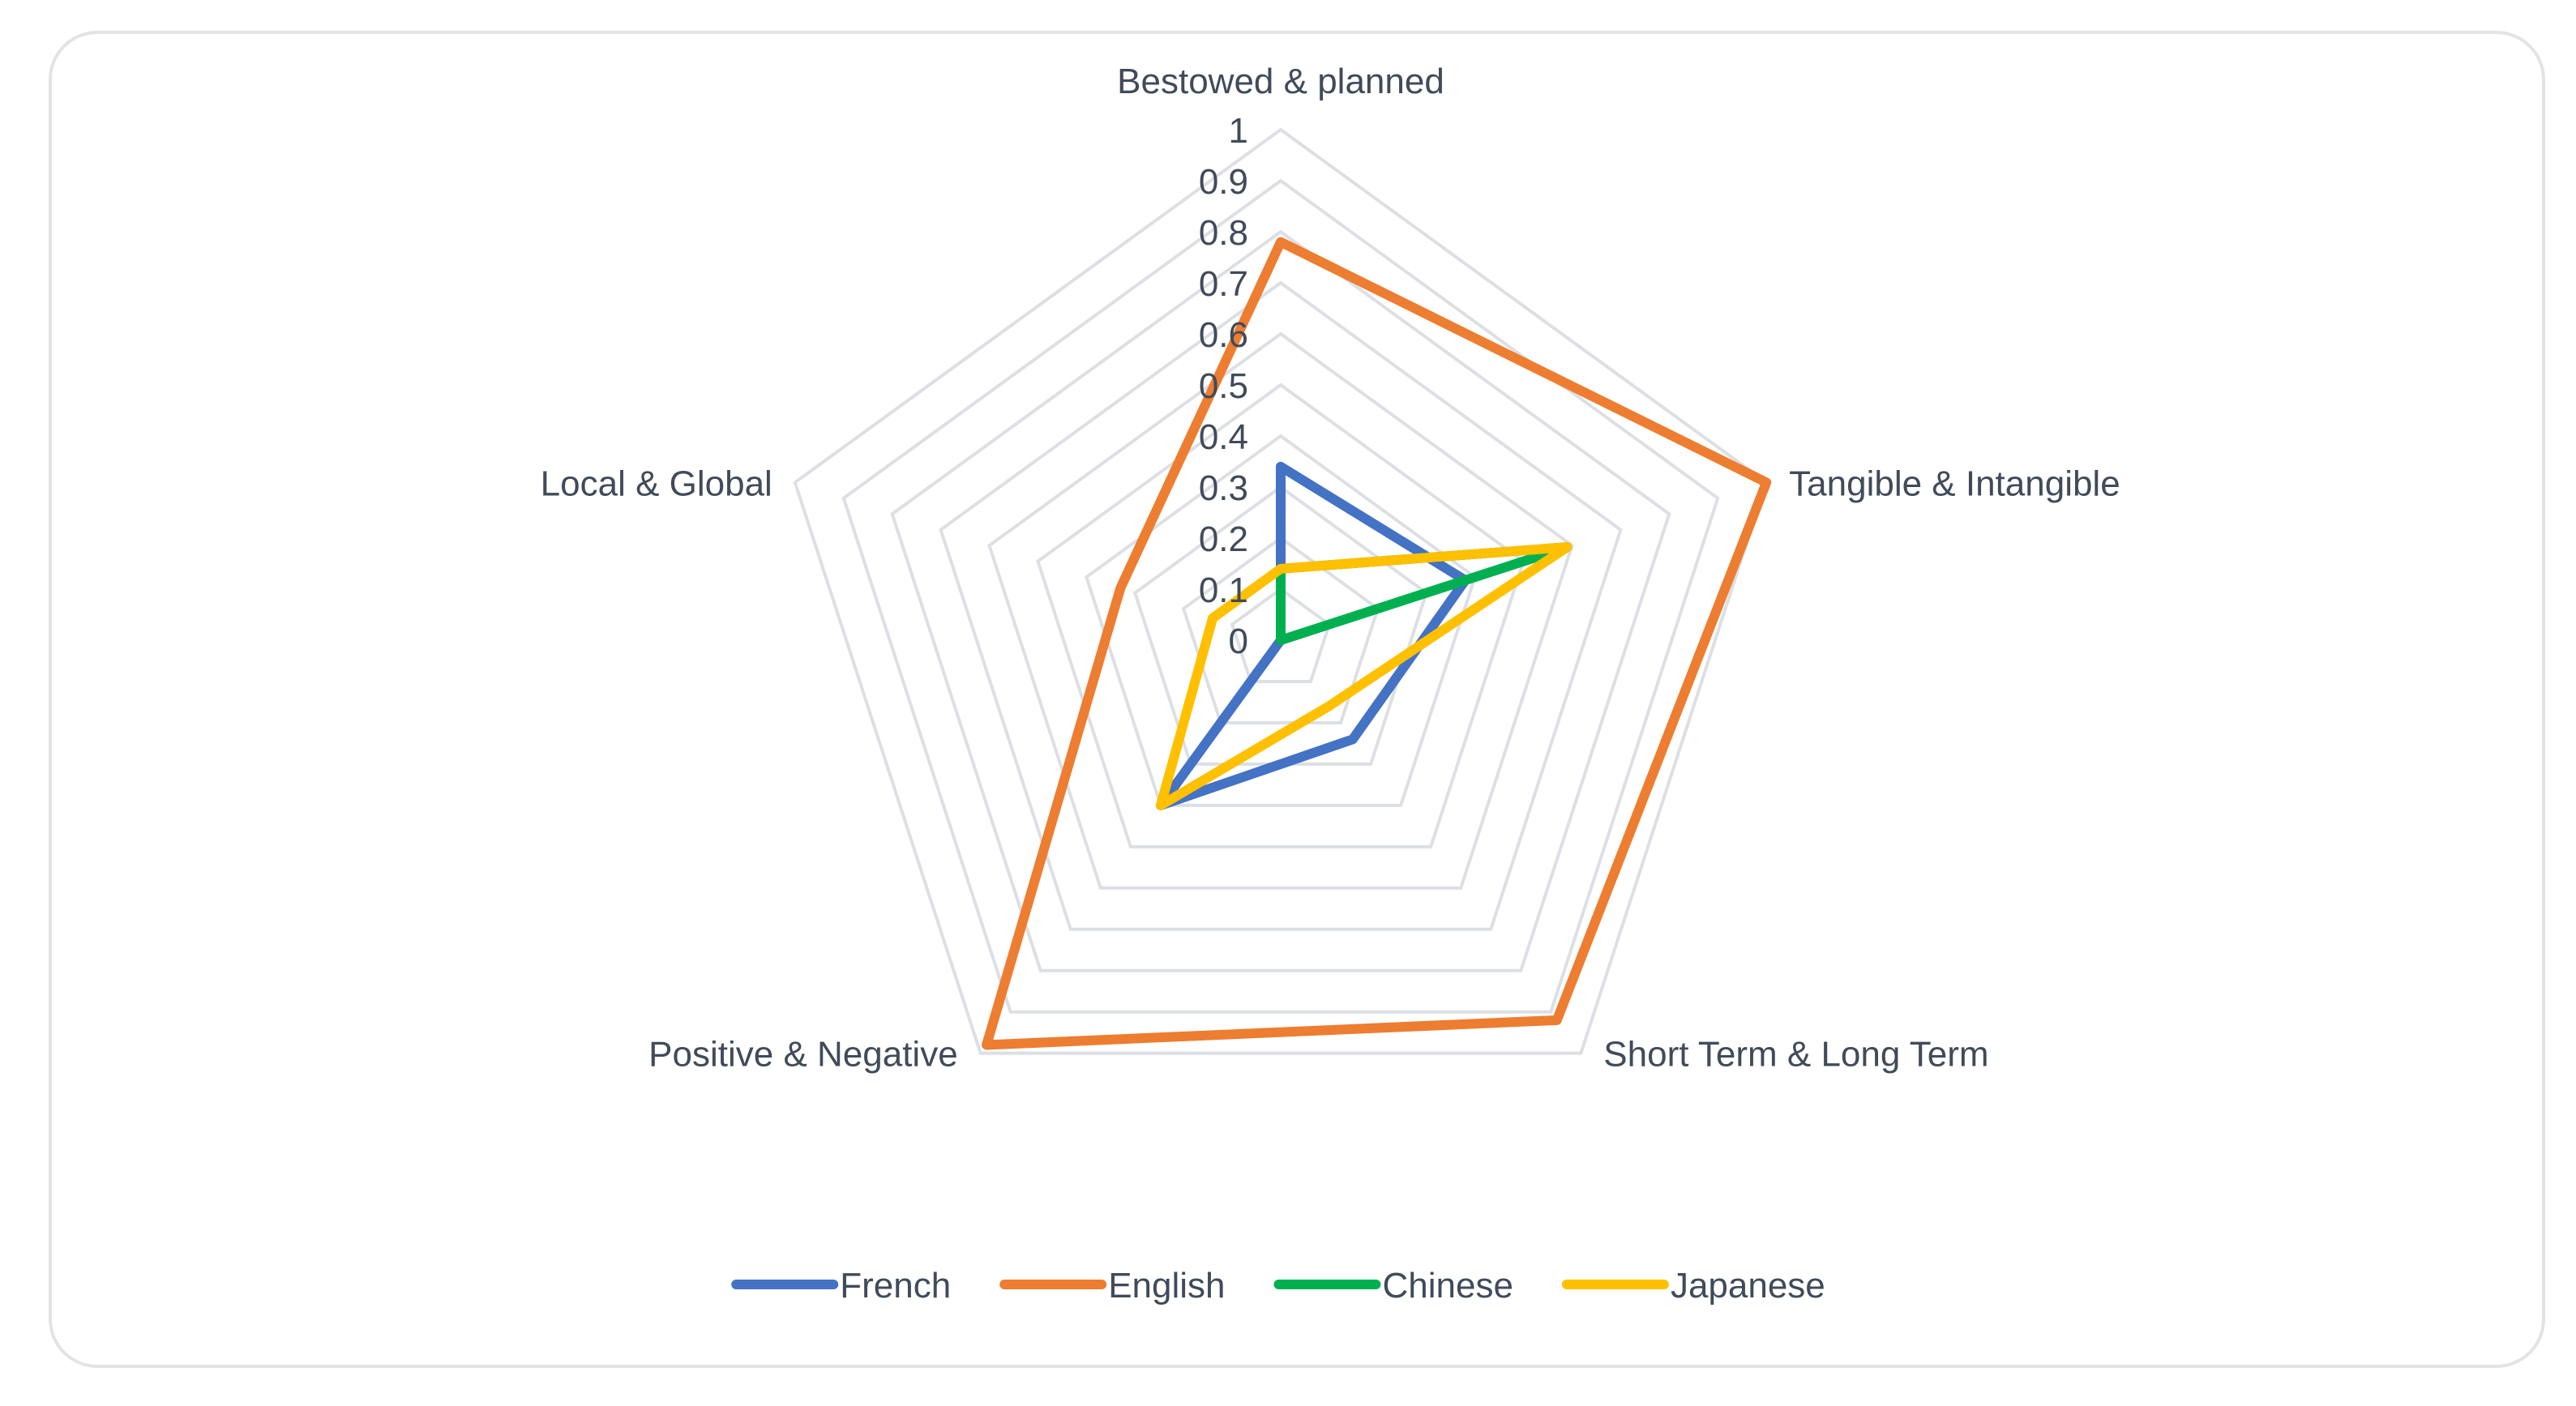  Describe the element at coordinates (656, 483) in the screenshot. I see `axis-label: Local & Global` at that location.